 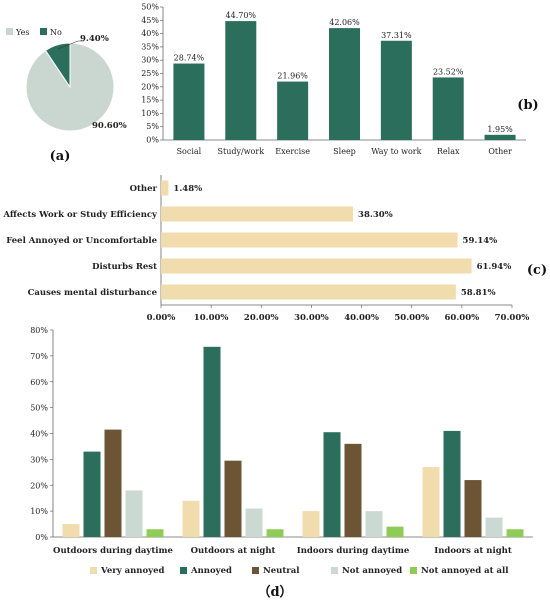 What do you see at coordinates (292, 151) in the screenshot?
I see `chart-b-x-tick-label-exercise: Exercise` at bounding box center [292, 151].